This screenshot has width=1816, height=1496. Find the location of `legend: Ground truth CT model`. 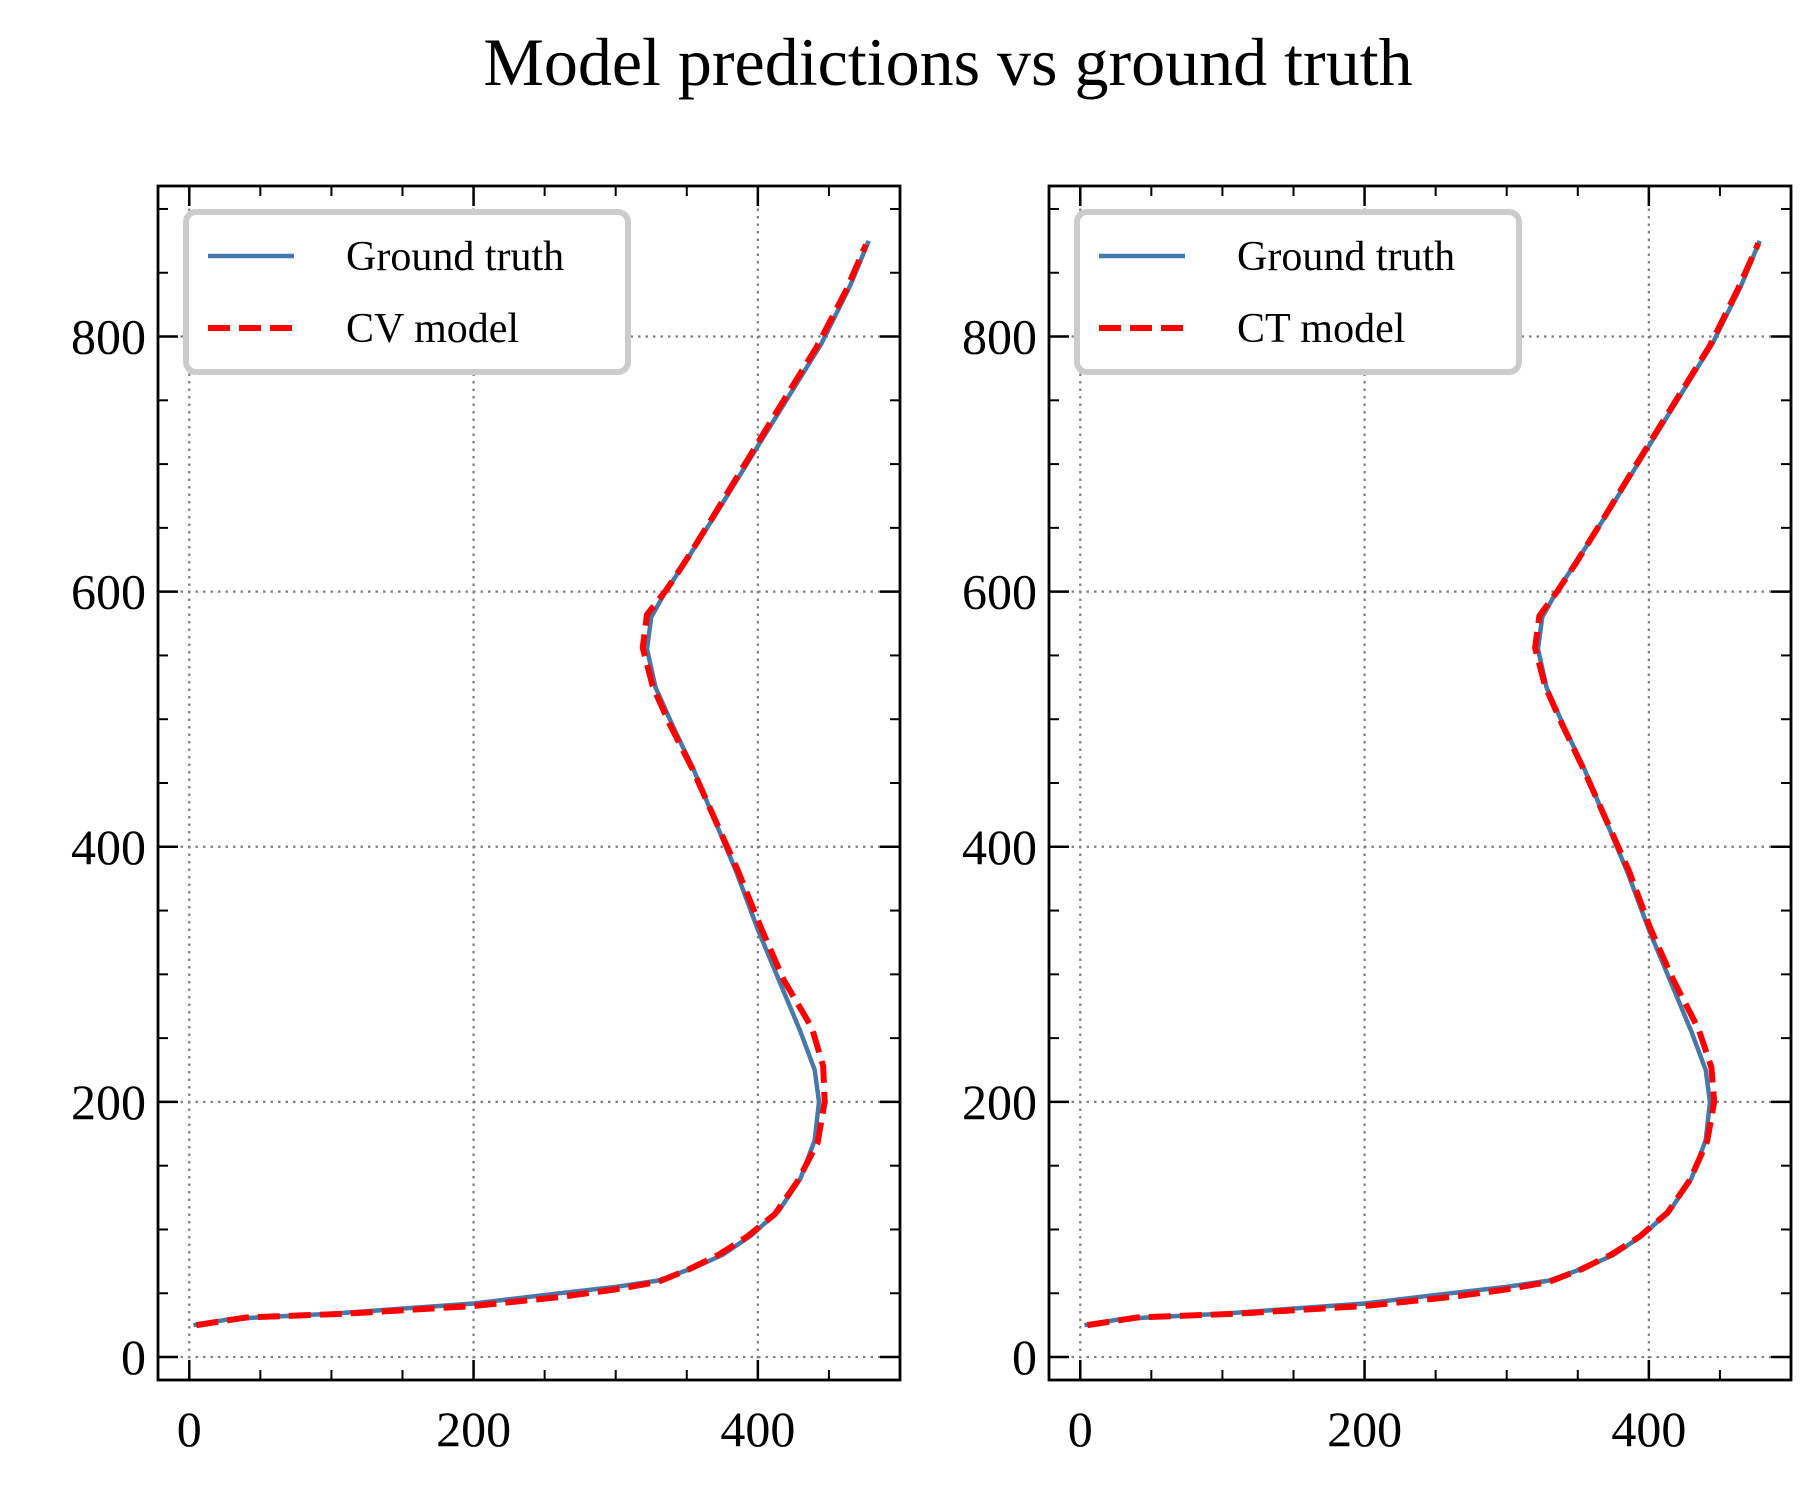

legend: Ground truth CT model is located at coordinates (1298, 292).